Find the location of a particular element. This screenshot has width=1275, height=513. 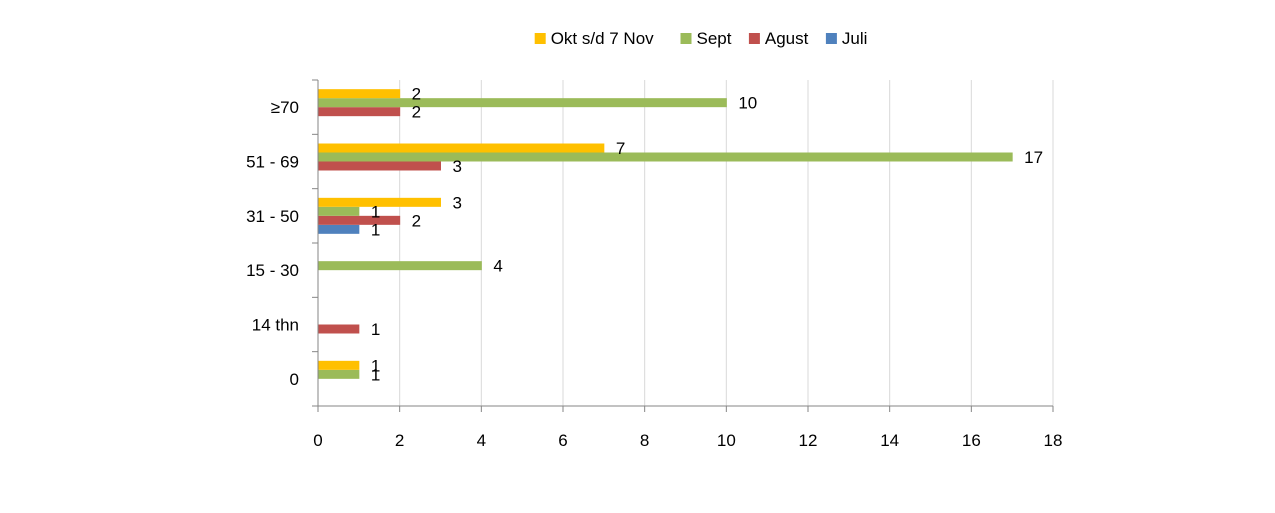

legend-label-sept: Sept is located at coordinates (714, 38).